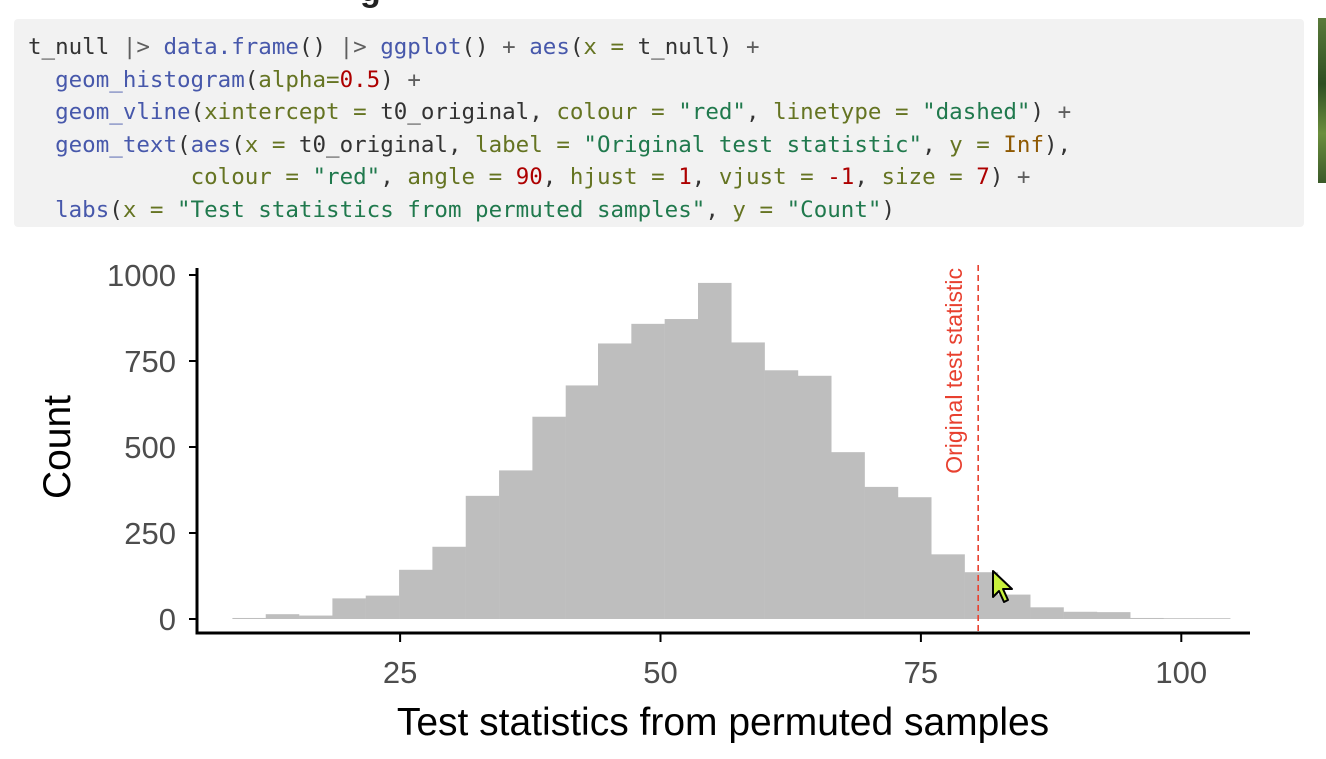  What do you see at coordinates (685, 47) in the screenshot?
I see `code-token: t_null)` at bounding box center [685, 47].